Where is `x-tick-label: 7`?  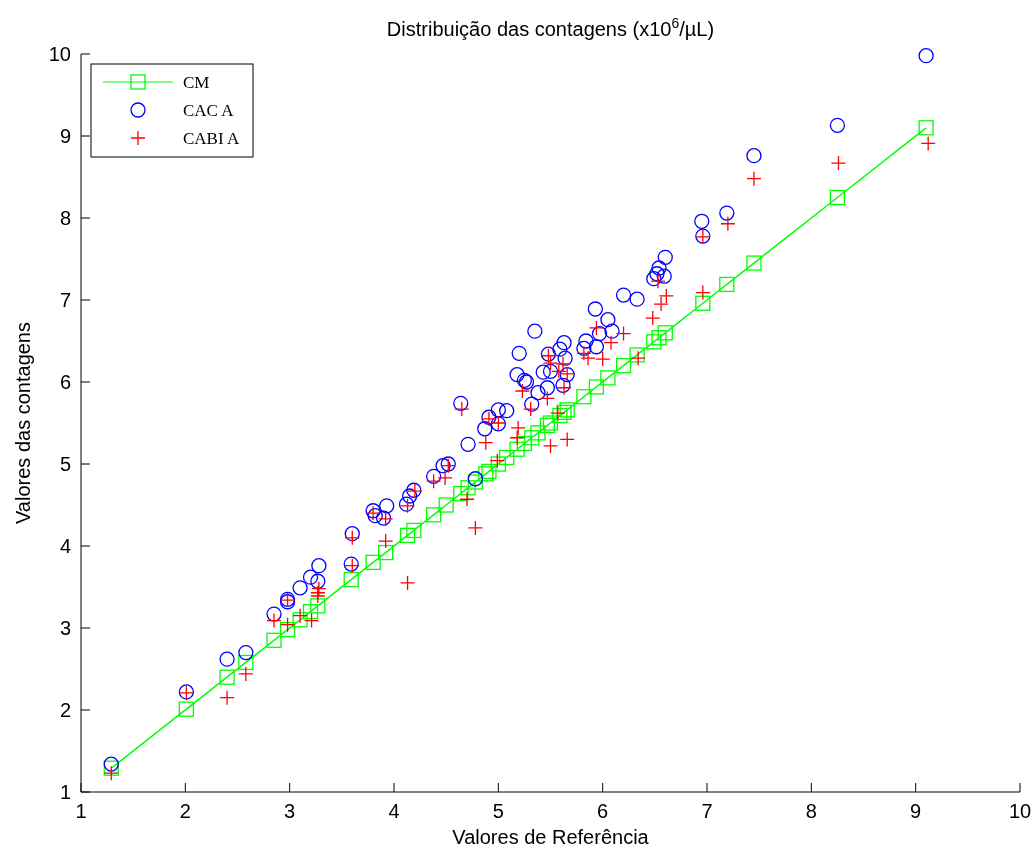
x-tick-label: 7 is located at coordinates (707, 811).